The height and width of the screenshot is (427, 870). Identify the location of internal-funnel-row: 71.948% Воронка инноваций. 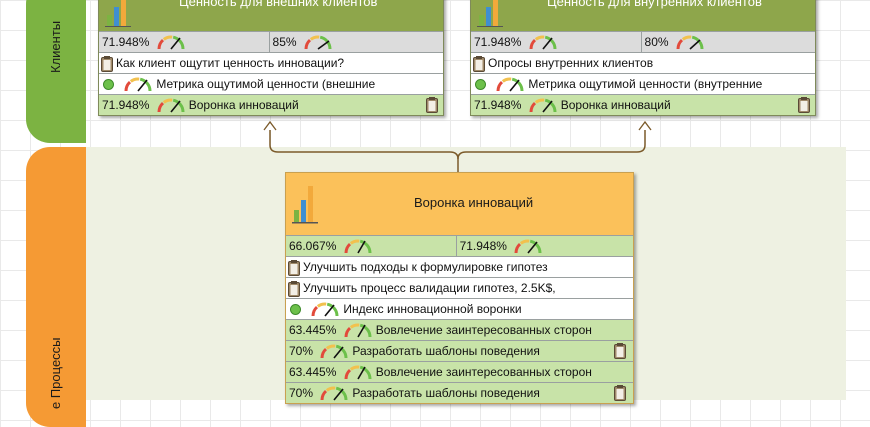
(643, 104).